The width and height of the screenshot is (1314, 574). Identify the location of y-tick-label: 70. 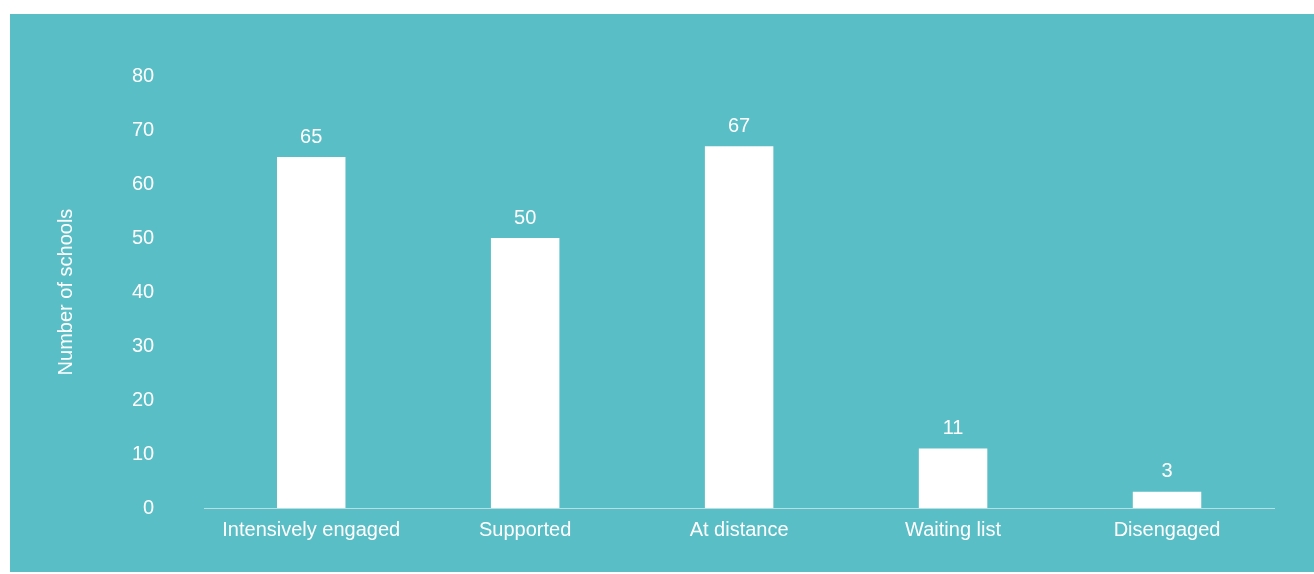
(143, 128).